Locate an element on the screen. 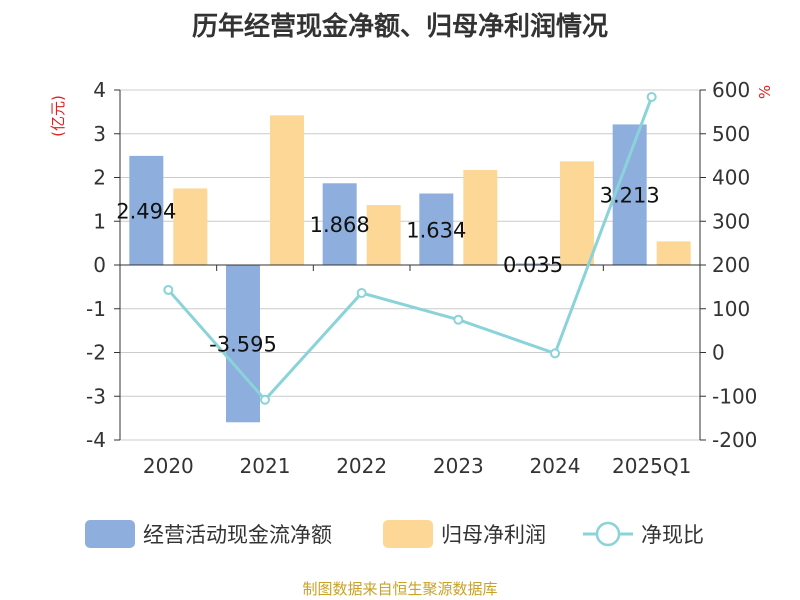 The height and width of the screenshot is (600, 800). left-tick-label: 2 is located at coordinates (99, 178).